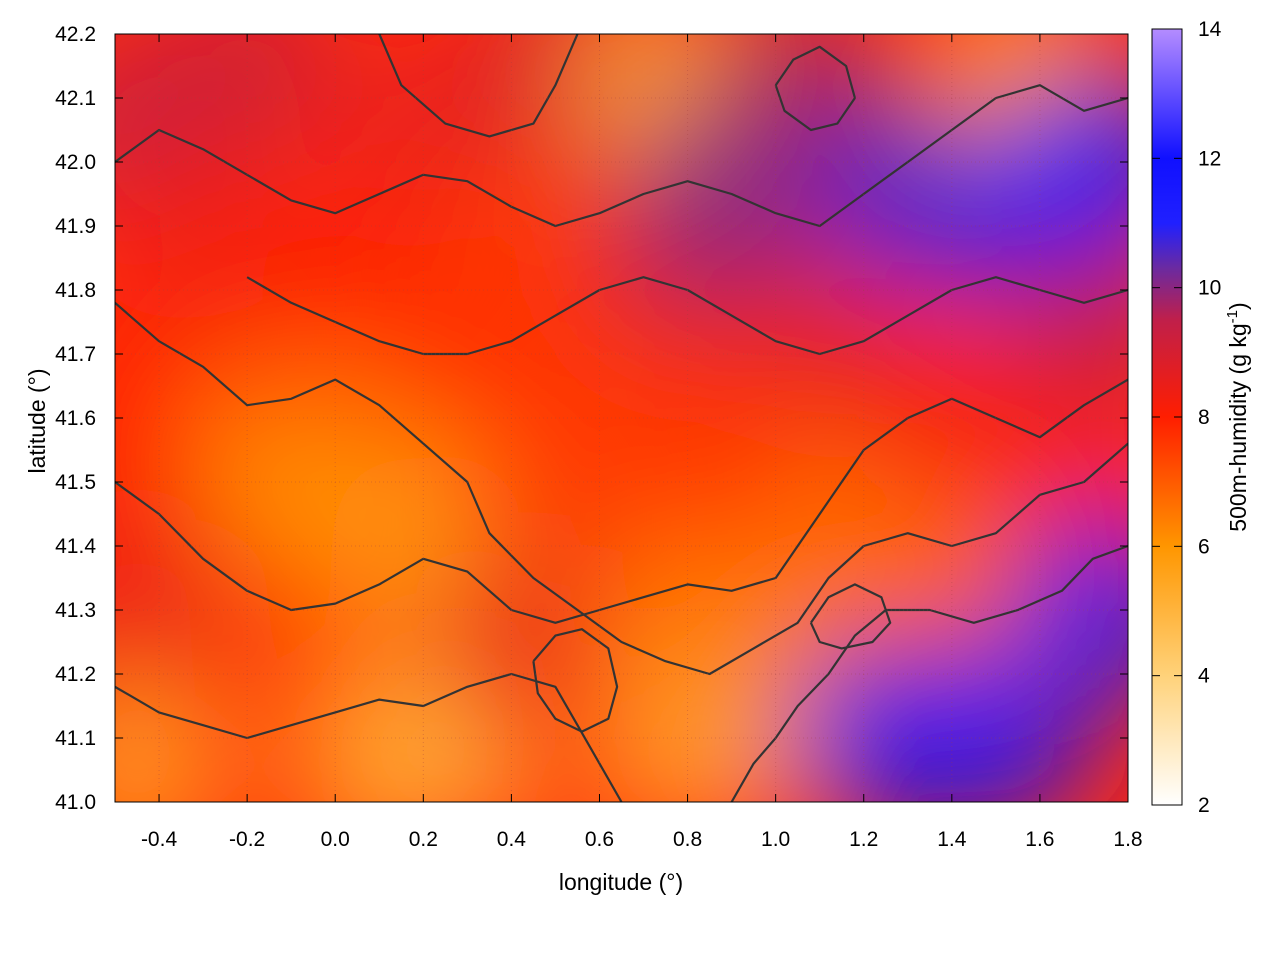 This screenshot has width=1280, height=960. I want to click on x-tick-label-9: 1.4, so click(952, 839).